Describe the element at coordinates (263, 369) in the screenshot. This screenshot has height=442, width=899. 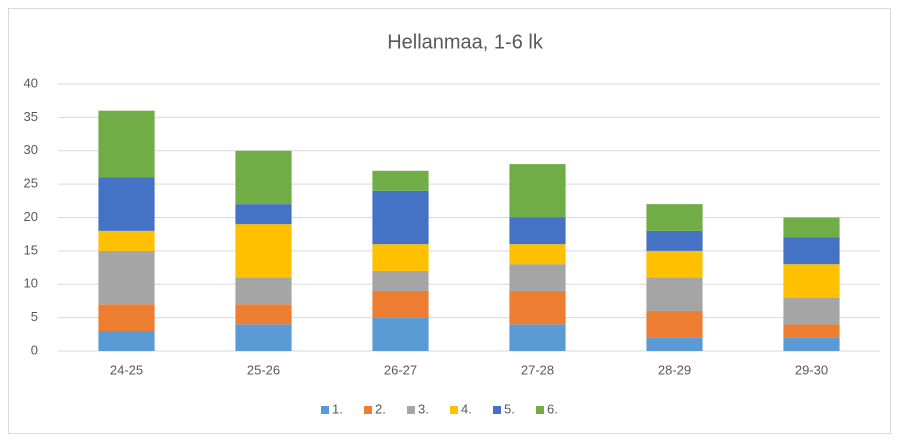
I see `x-tick-label: 25-26` at that location.